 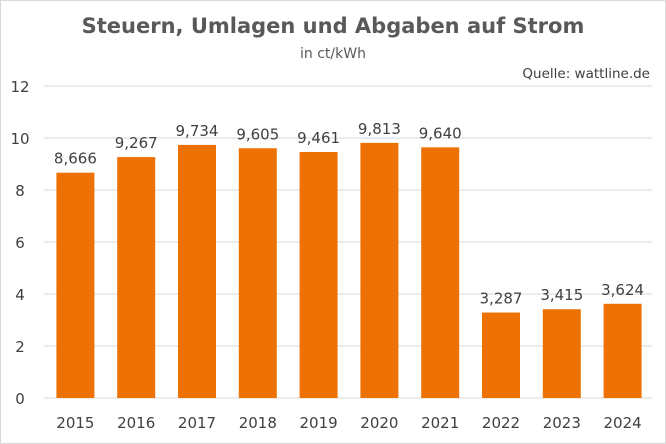 What do you see at coordinates (20, 191) in the screenshot?
I see `y-tick-label: 8` at bounding box center [20, 191].